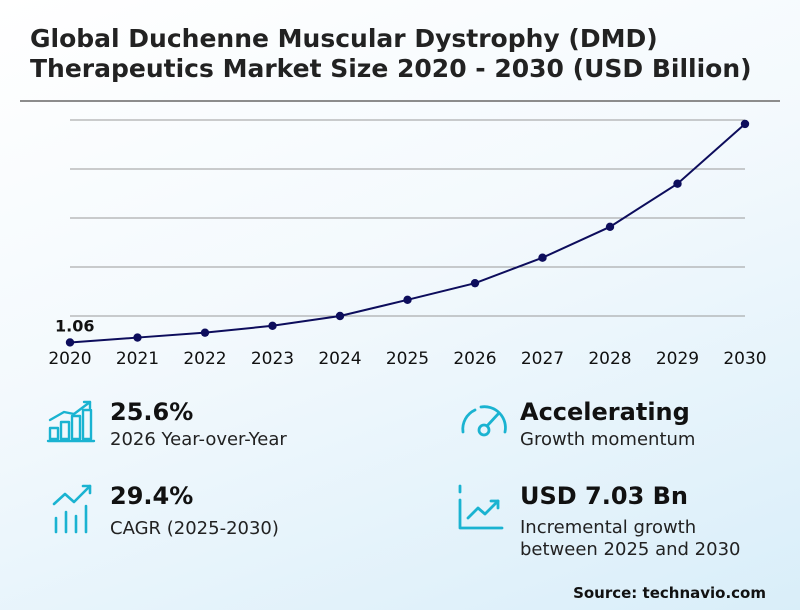  I want to click on x-tick-label-2027: 2027, so click(542, 359).